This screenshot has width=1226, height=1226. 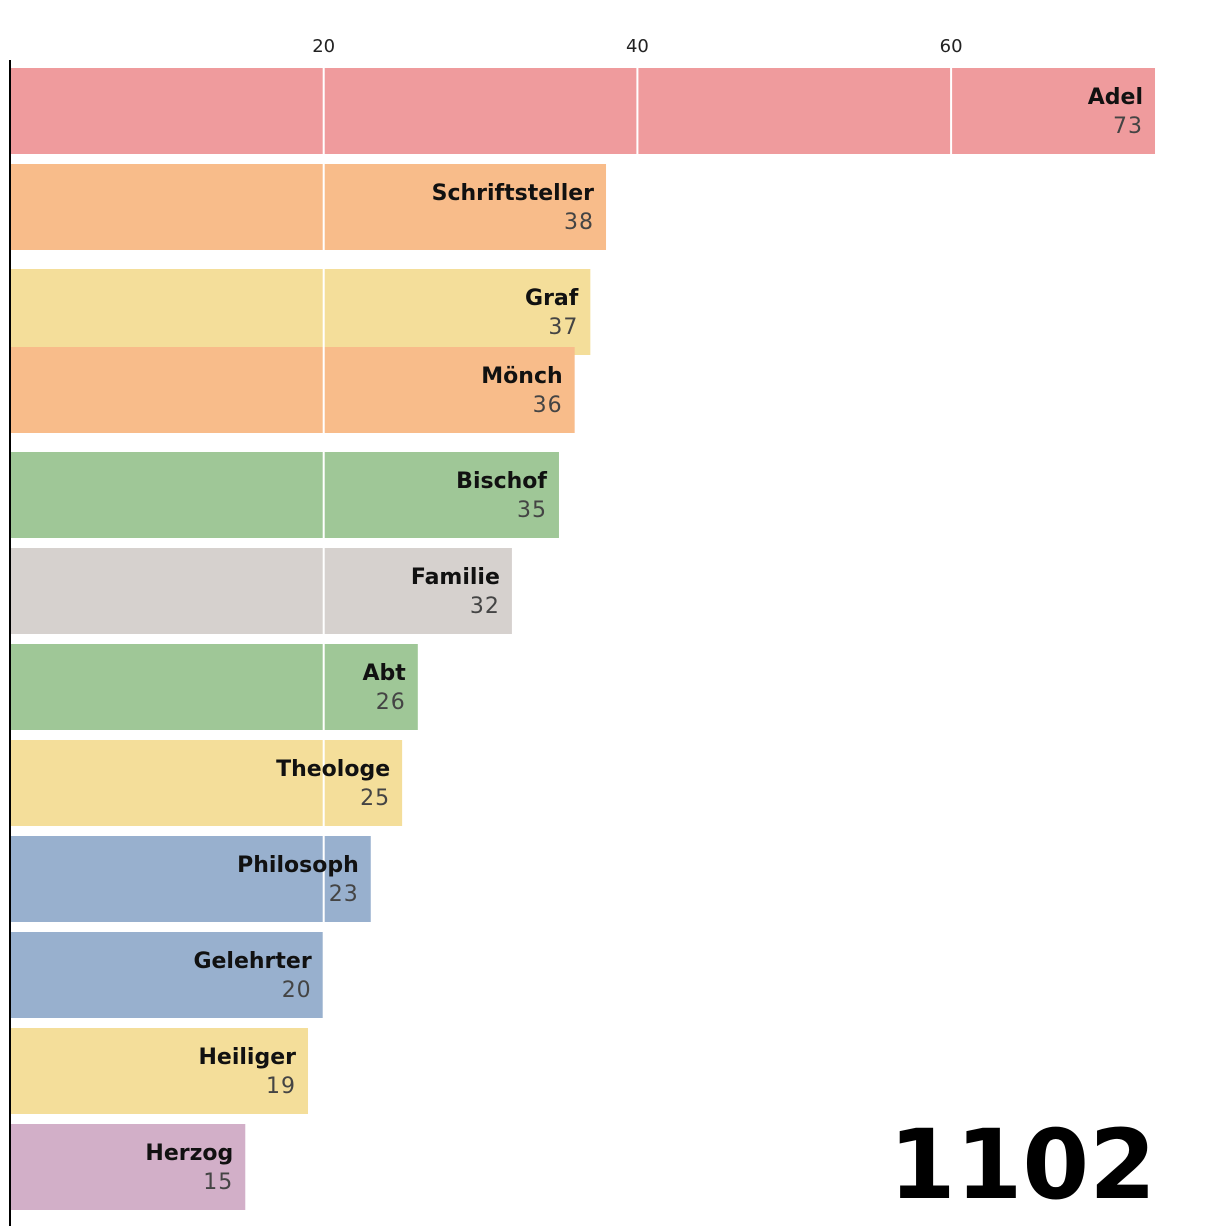 I want to click on bar-herzog, so click(x=128, y=1167).